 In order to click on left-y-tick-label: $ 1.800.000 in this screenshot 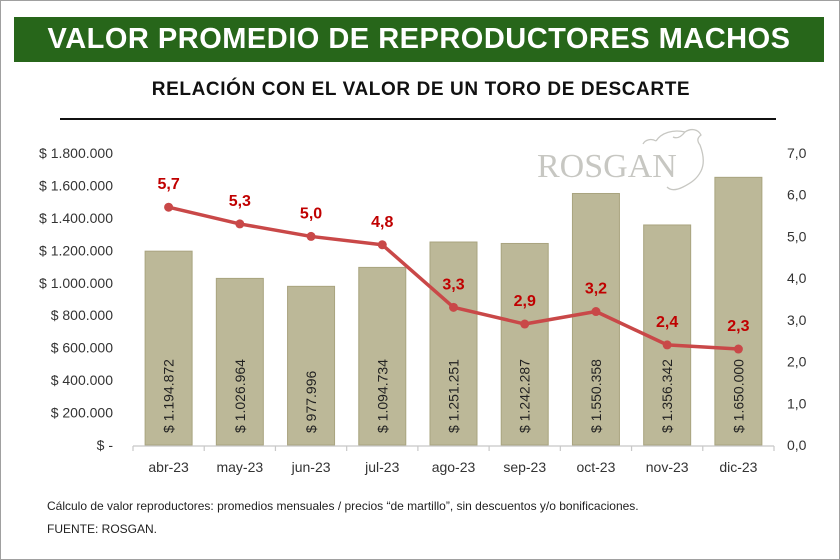, I will do `click(76, 153)`.